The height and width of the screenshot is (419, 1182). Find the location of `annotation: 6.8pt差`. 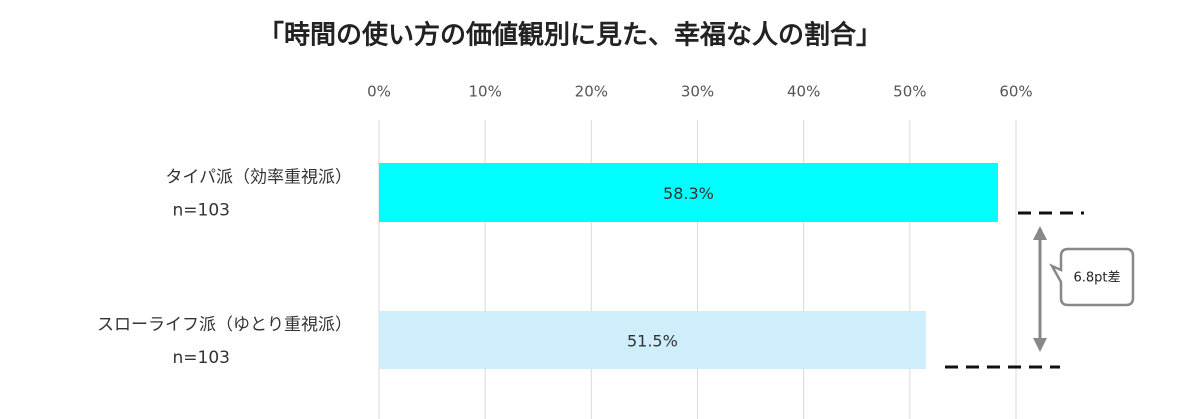

annotation: 6.8pt差 is located at coordinates (1096, 278).